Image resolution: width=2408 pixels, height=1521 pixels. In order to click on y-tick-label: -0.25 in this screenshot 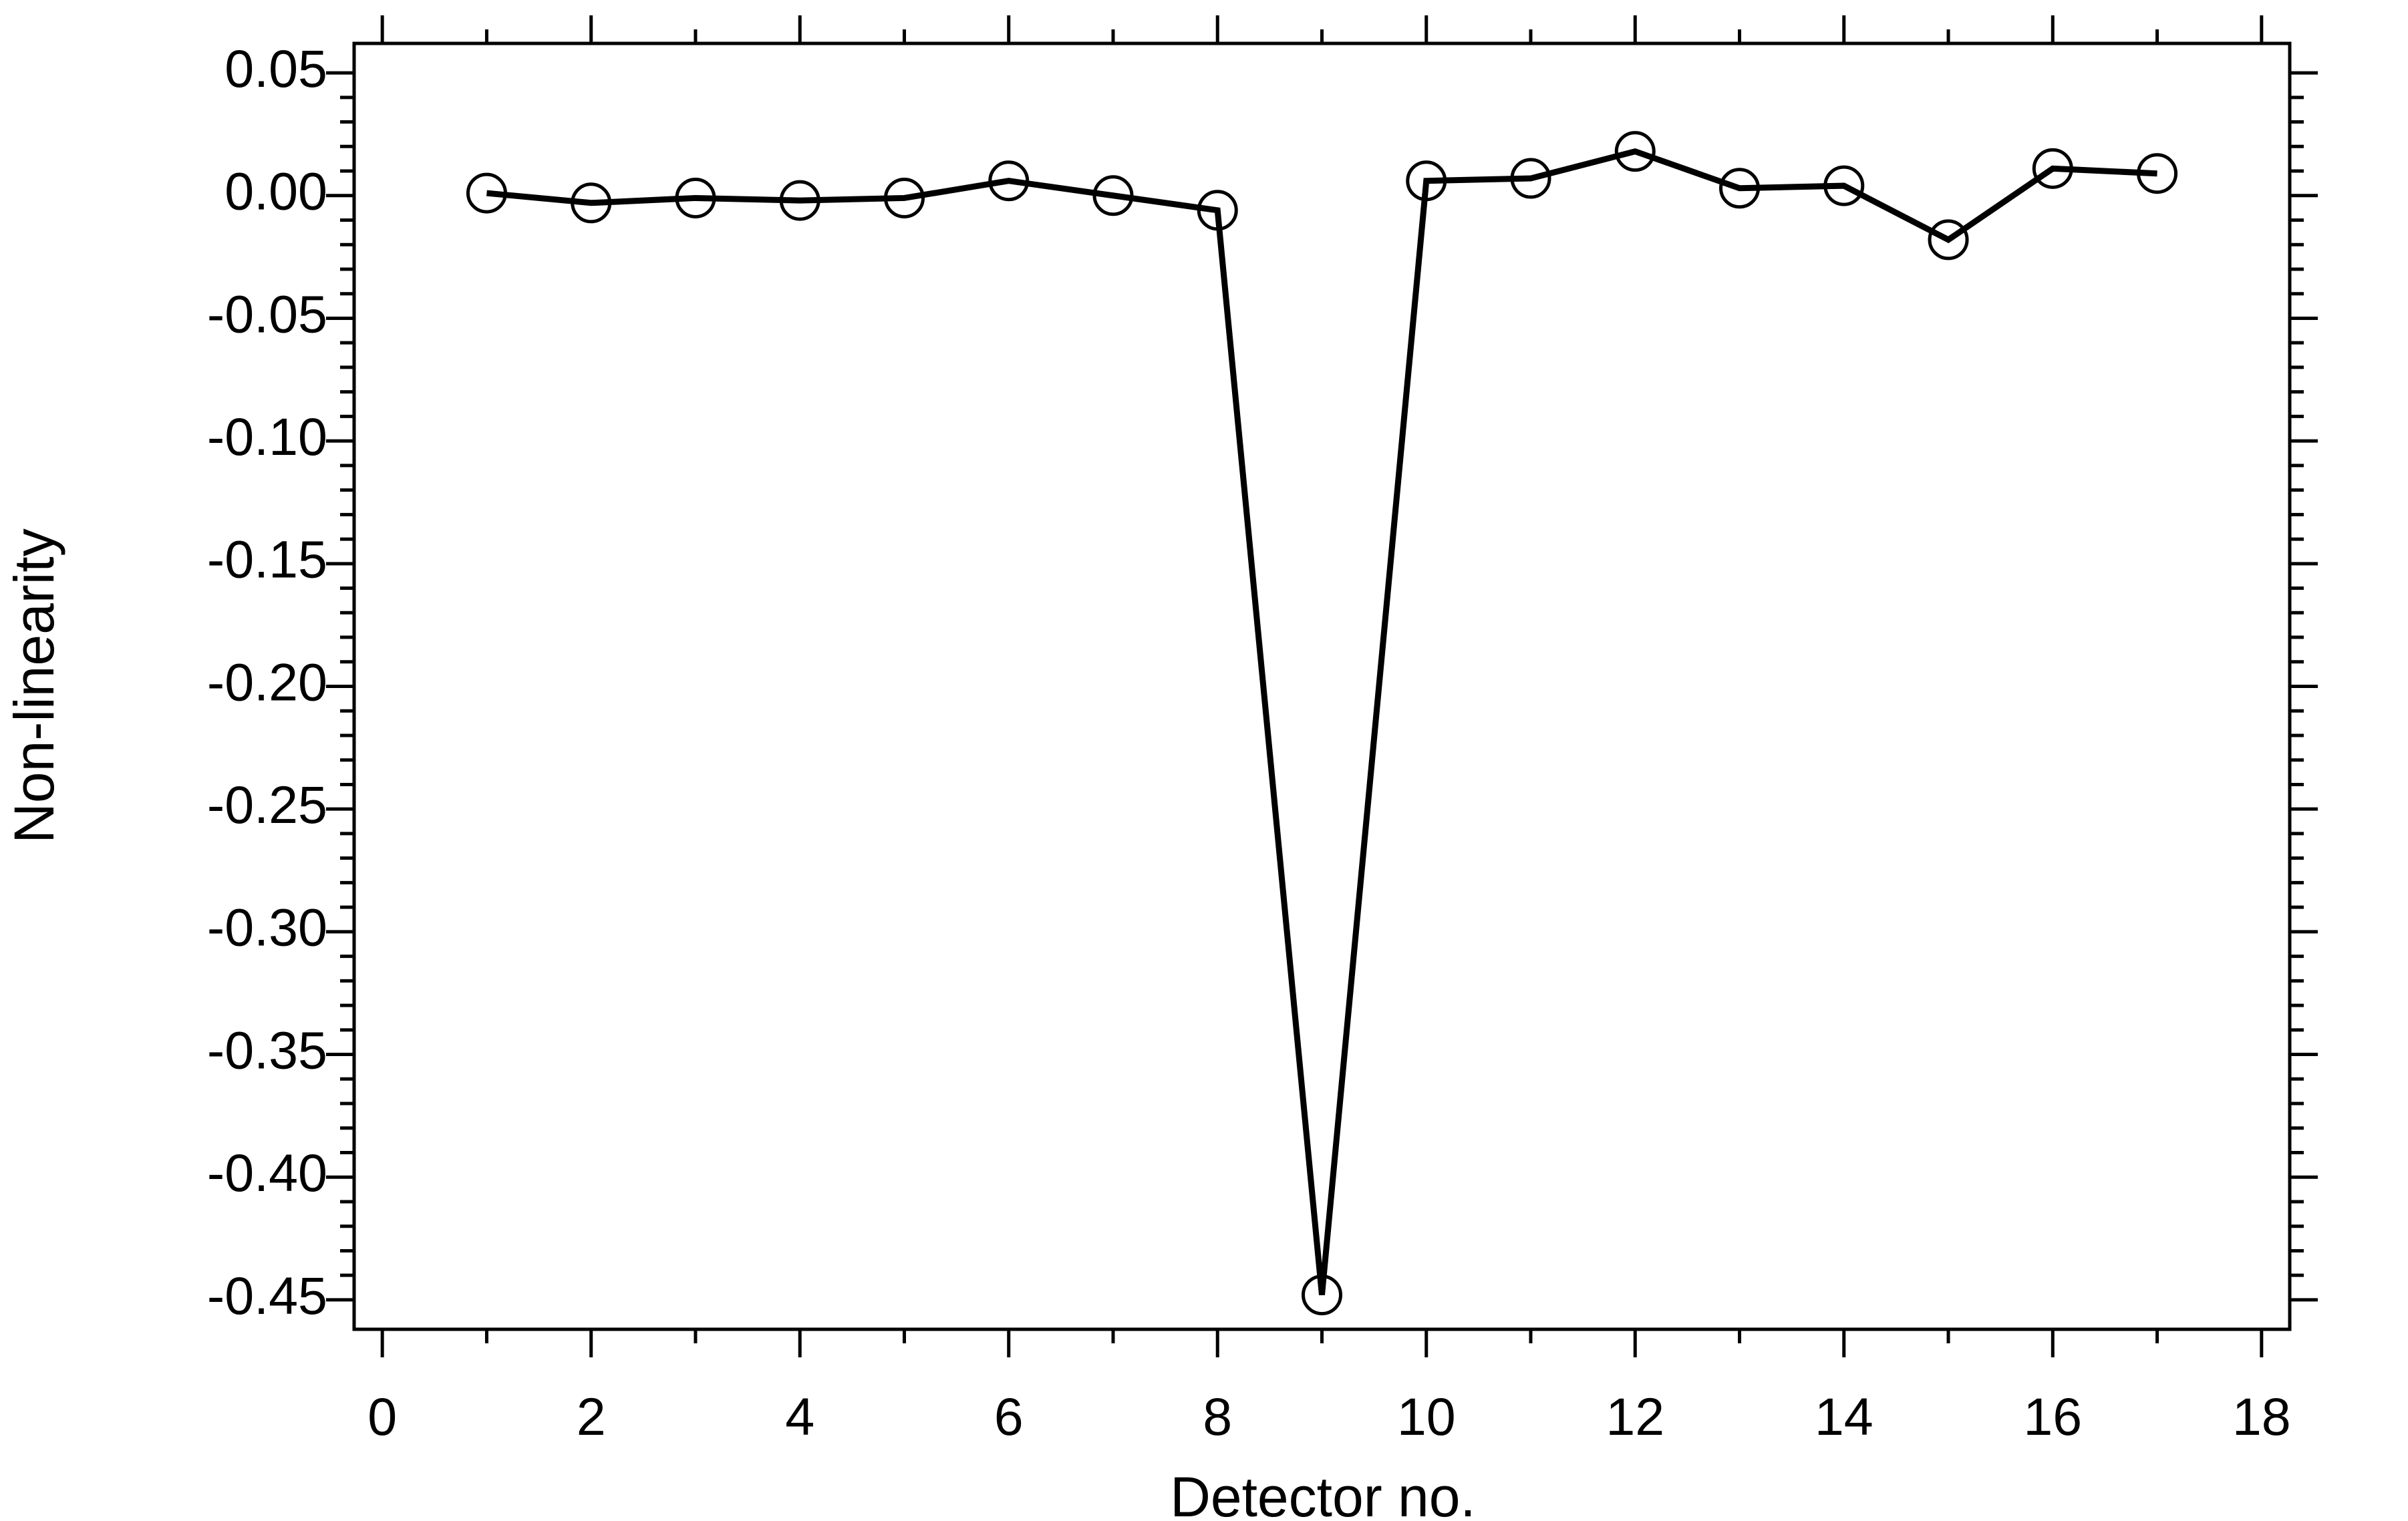, I will do `click(267, 804)`.